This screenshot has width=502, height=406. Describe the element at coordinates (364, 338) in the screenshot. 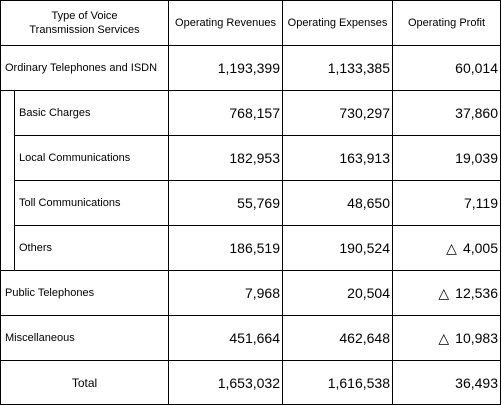

I see `expenses-value: 462,648` at that location.